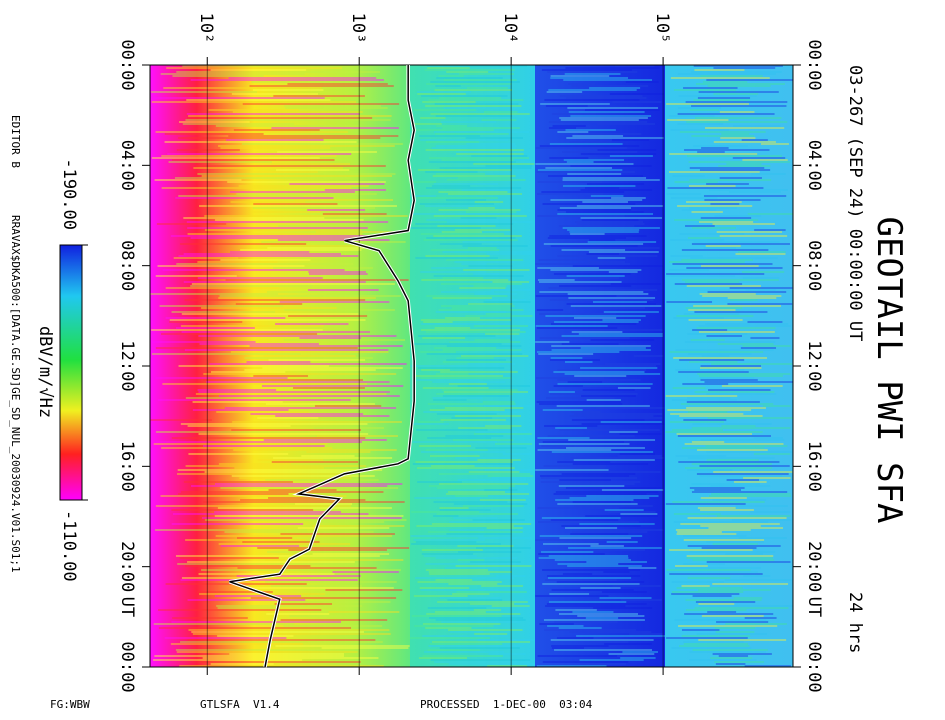 This screenshot has width=945, height=720. I want to click on time-tick-label: 00:00, so click(127, 64).